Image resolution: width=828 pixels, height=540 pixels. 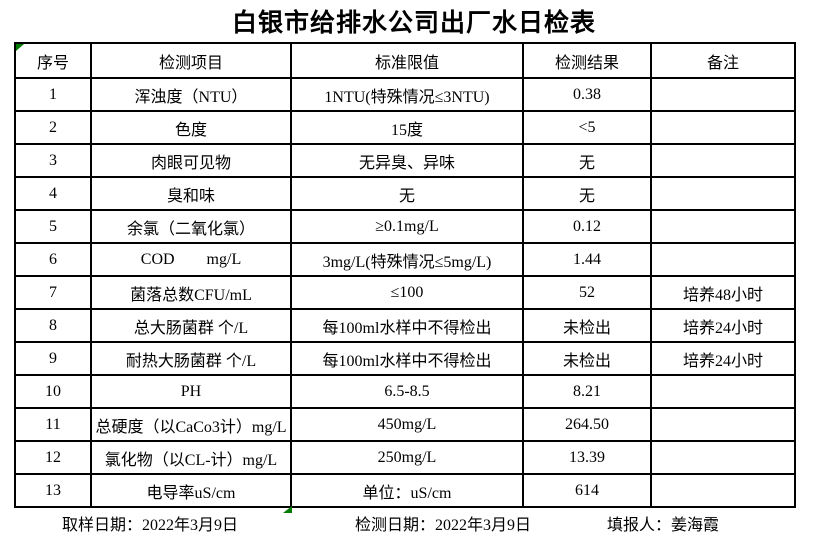 I want to click on table-row: 1 浑浊度（NTU） 1NTU(特殊情况≤3NTU) 0.38, so click(x=405, y=94).